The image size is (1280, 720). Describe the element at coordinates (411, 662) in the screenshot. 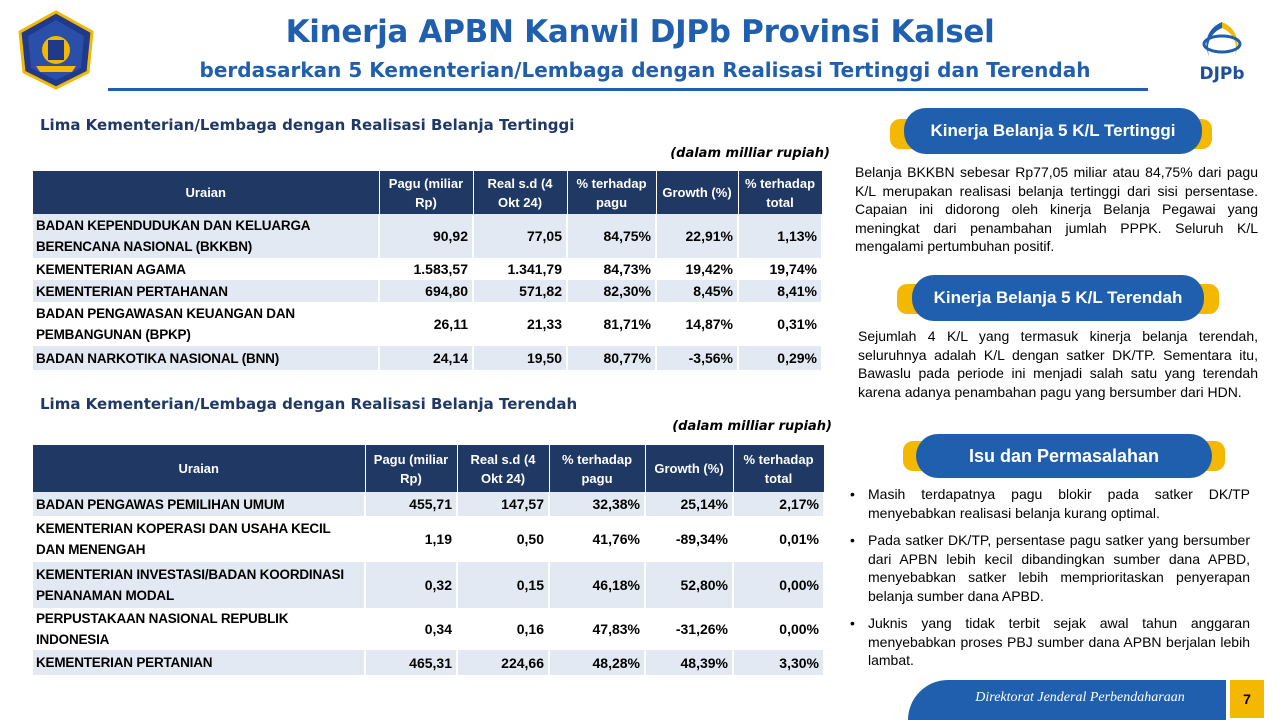

I see `row-pagu: 465,31` at that location.